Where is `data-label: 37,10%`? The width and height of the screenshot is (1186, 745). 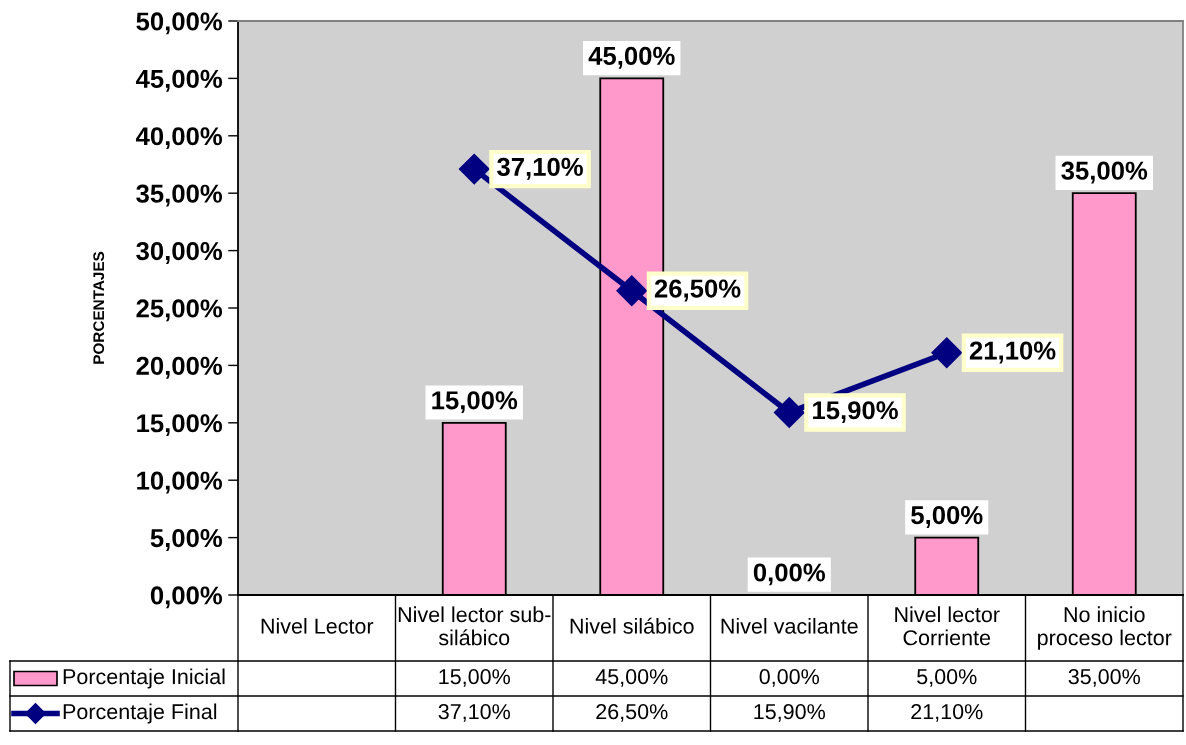 data-label: 37,10% is located at coordinates (474, 713).